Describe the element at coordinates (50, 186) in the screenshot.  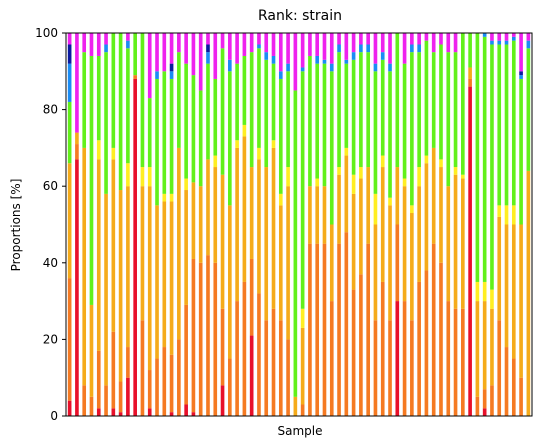
I see `y-tick-label-60: 60` at that location.